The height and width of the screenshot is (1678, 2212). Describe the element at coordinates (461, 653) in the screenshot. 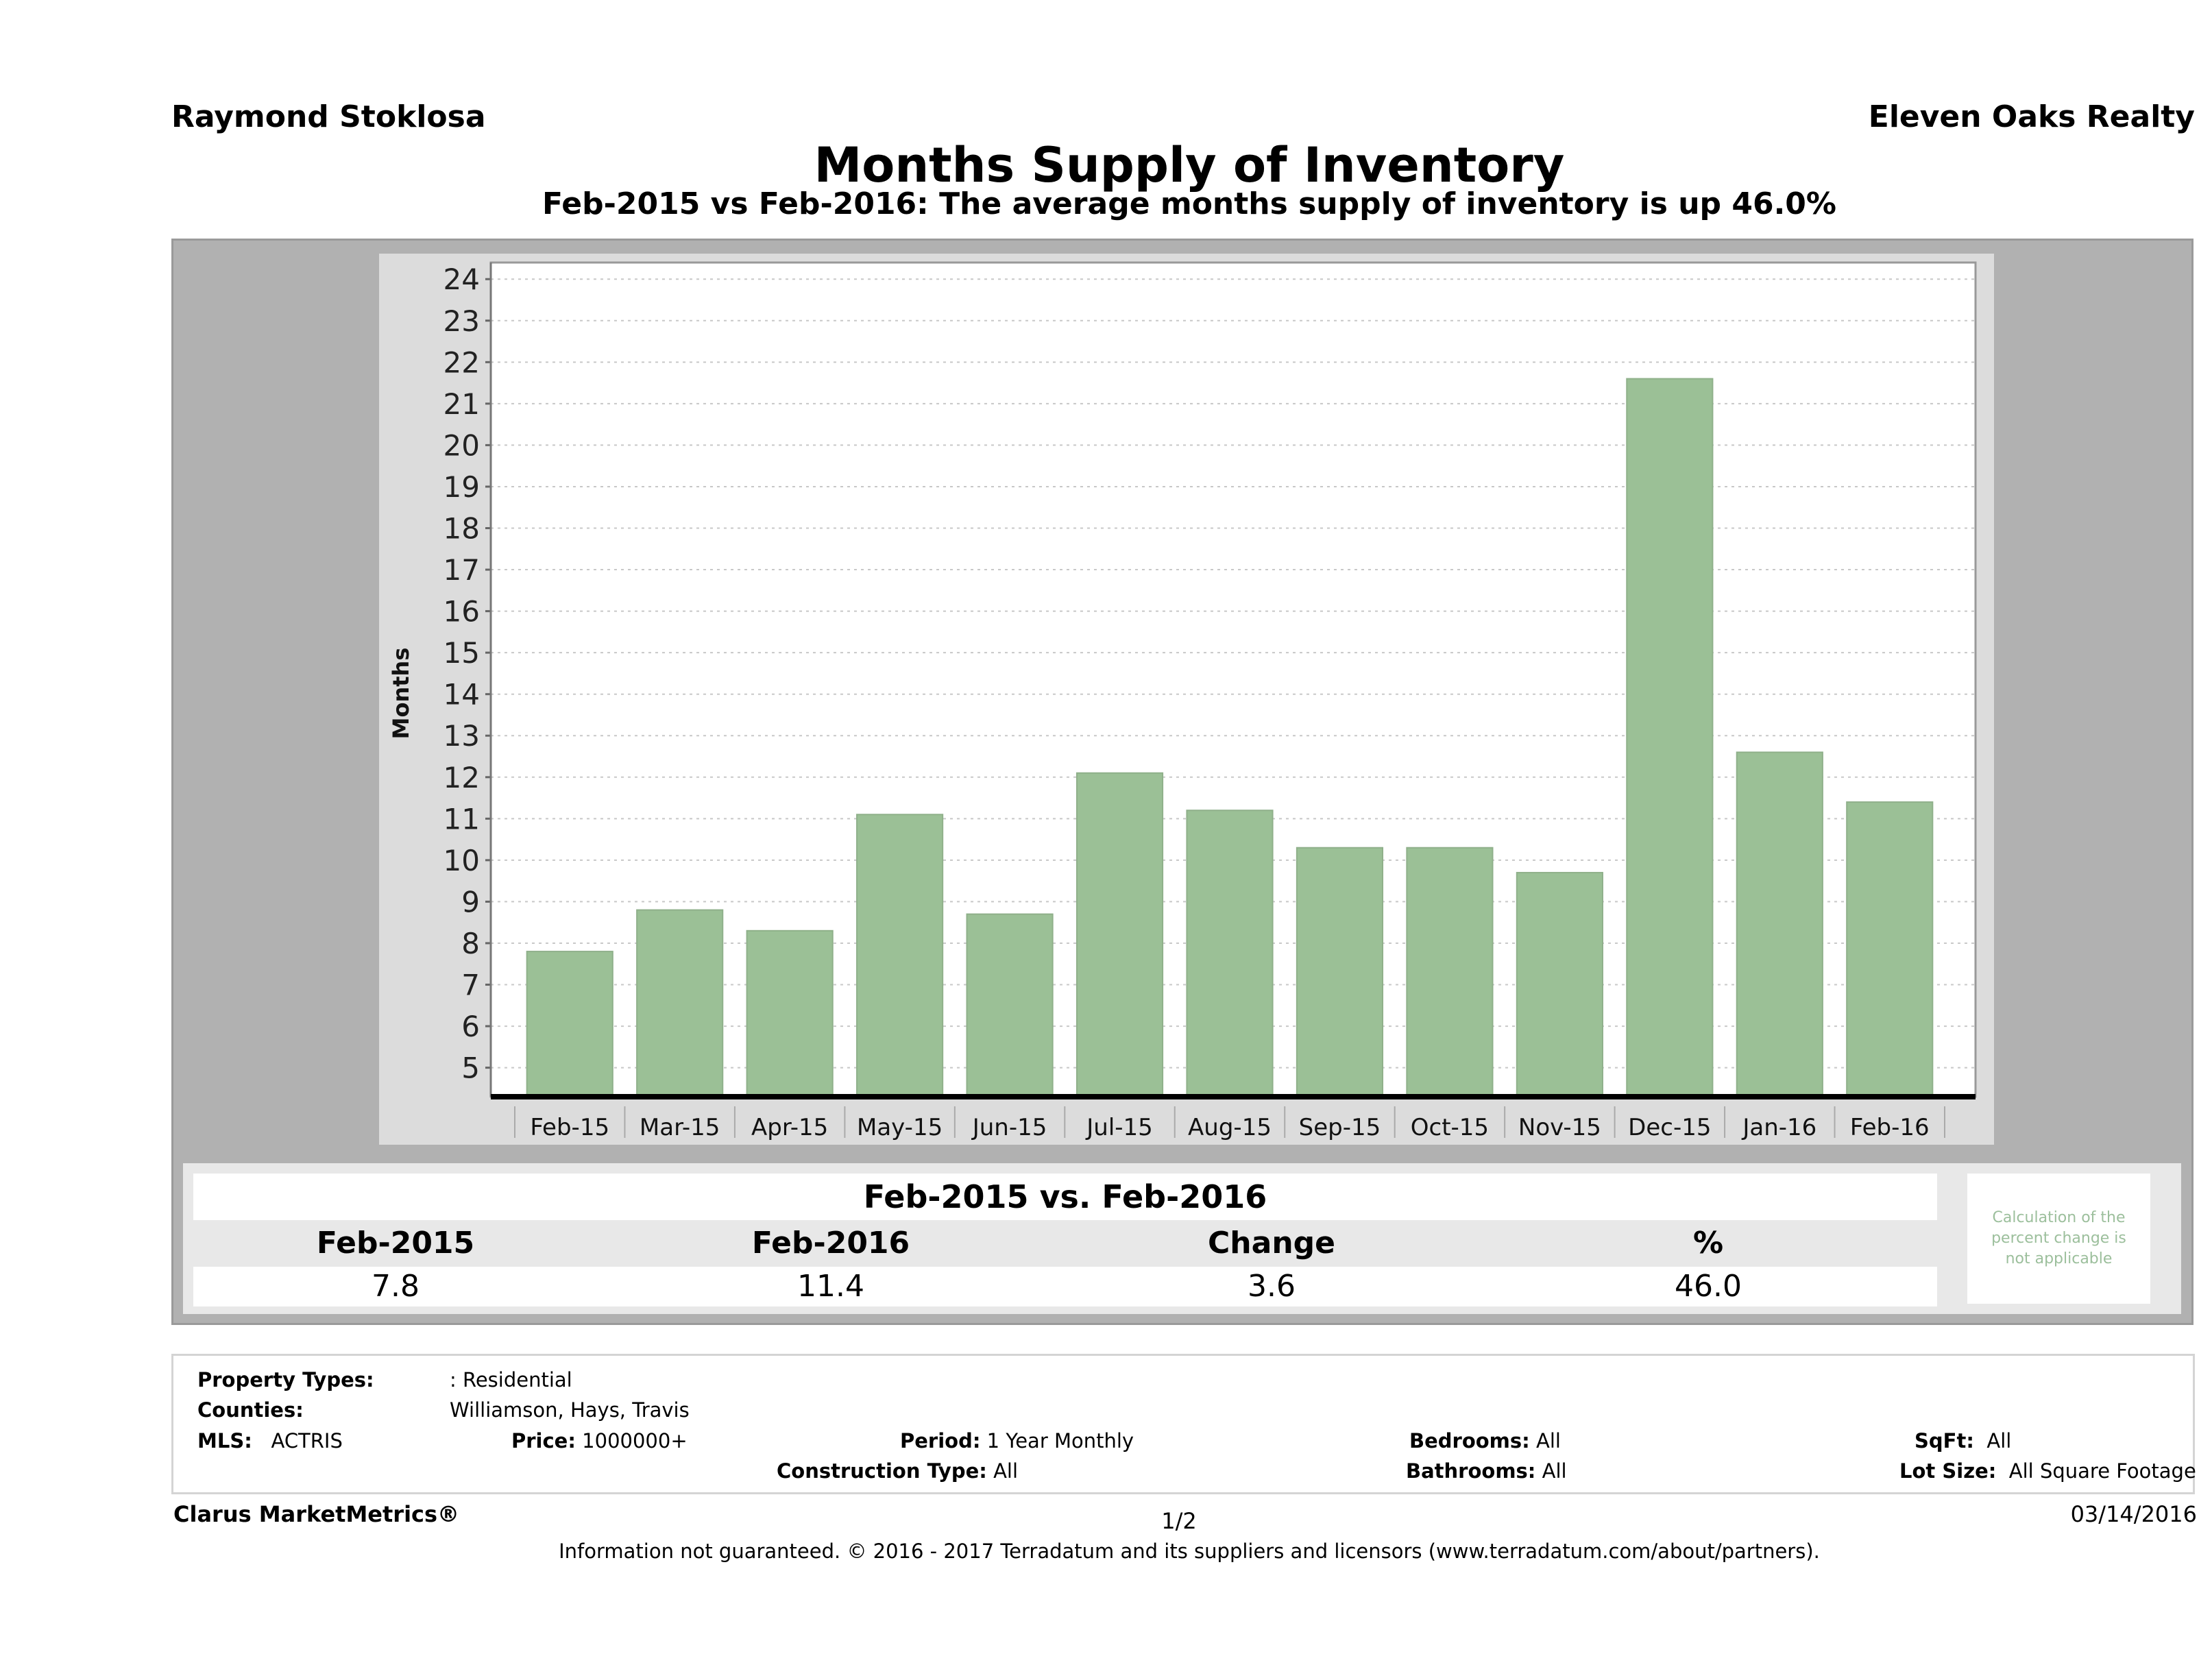

I see `y-tick-label: 15` at that location.